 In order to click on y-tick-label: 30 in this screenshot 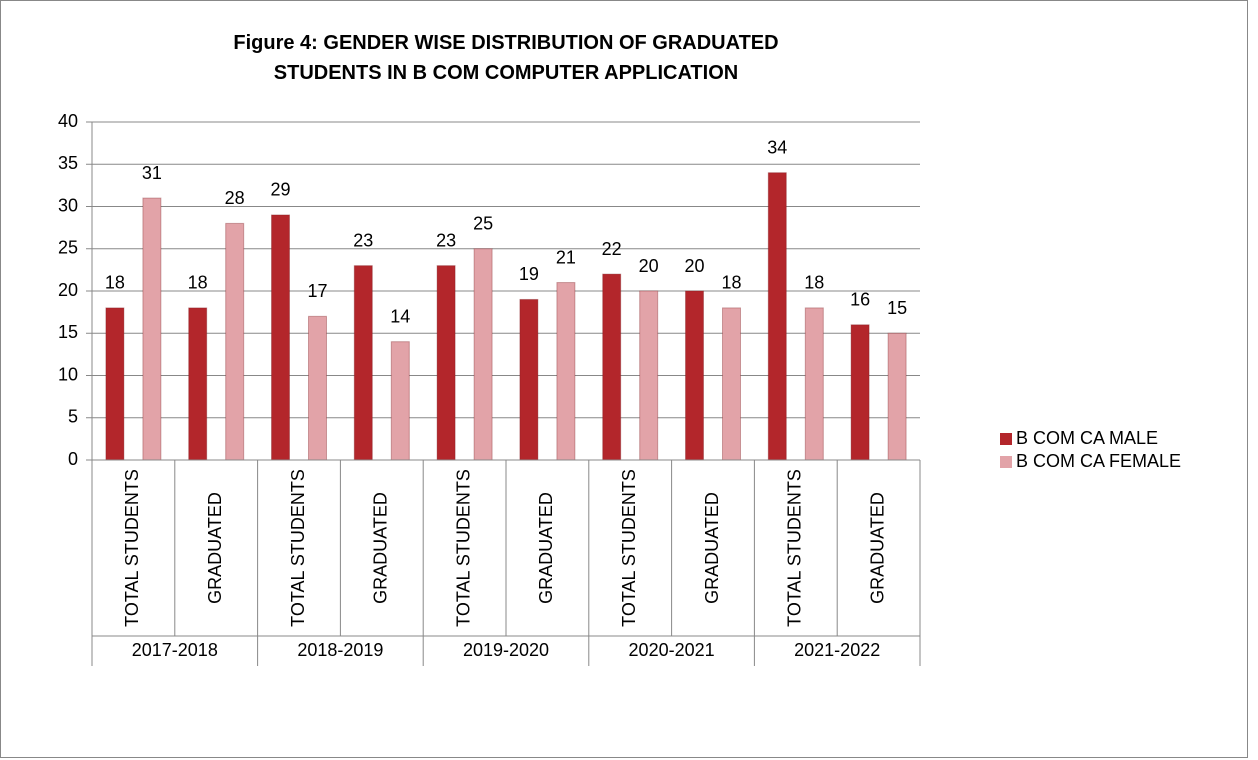, I will do `click(68, 205)`.